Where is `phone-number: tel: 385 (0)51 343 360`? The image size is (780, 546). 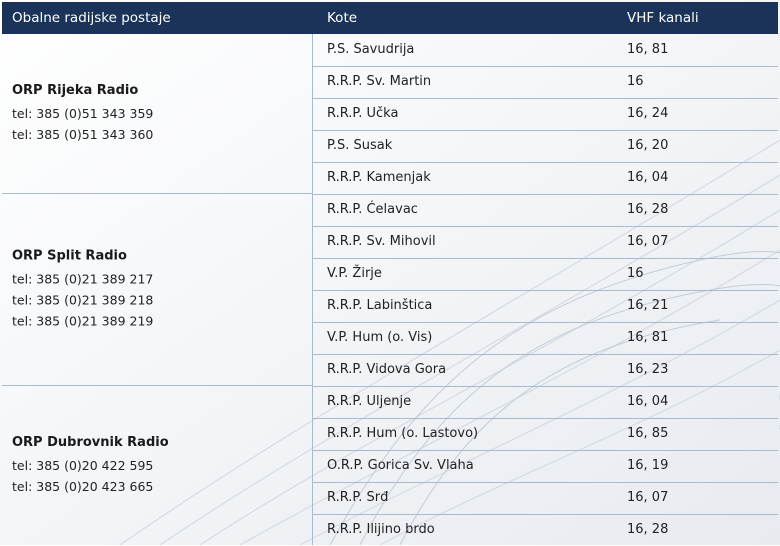 phone-number: tel: 385 (0)51 343 360 is located at coordinates (83, 134).